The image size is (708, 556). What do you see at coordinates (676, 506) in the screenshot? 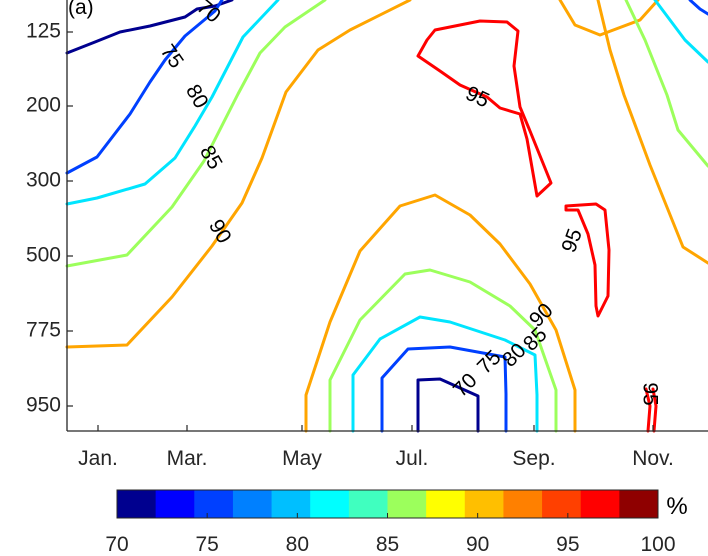
I see `colorbar-unit: %` at bounding box center [676, 506].